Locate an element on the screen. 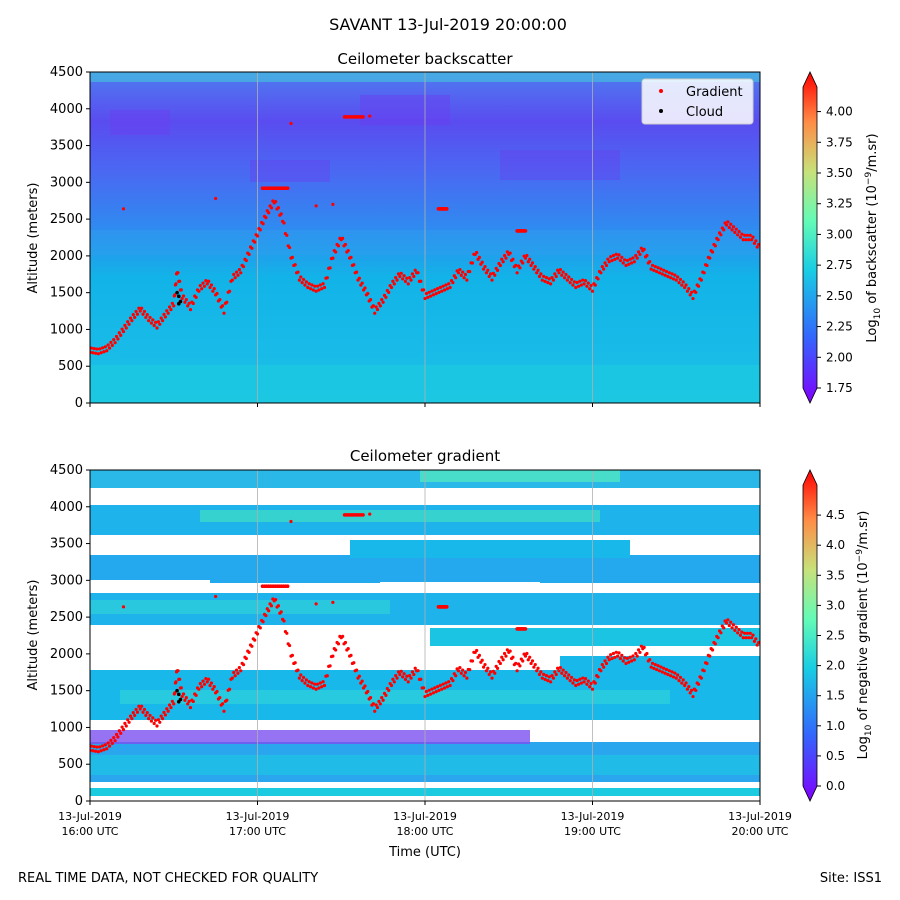 The image size is (900, 900). gradient-title: Ceilometer gradient is located at coordinates (425, 456).